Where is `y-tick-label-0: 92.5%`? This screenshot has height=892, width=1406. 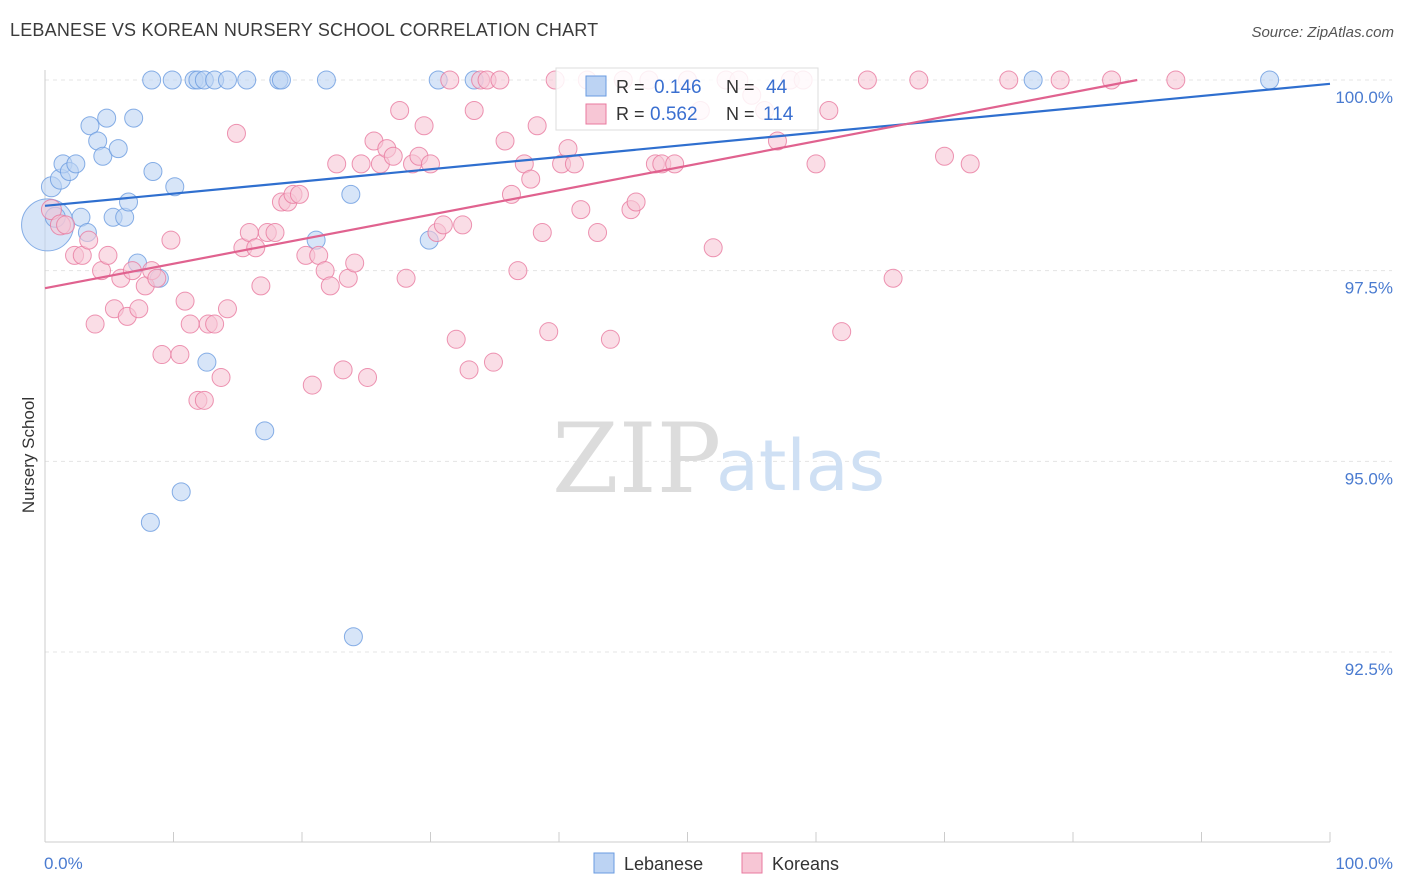 y-tick-label-0: 92.5% is located at coordinates (1369, 669).